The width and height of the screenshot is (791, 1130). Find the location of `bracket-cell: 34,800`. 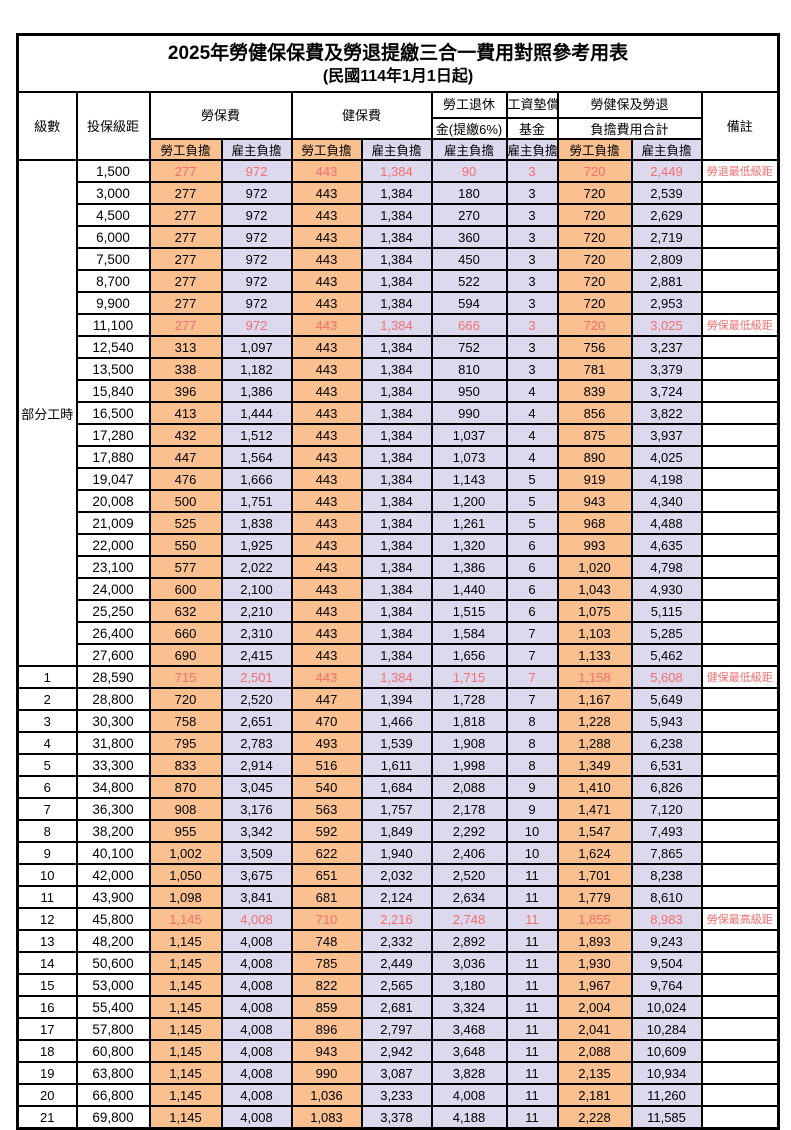

bracket-cell: 34,800 is located at coordinates (113, 787).